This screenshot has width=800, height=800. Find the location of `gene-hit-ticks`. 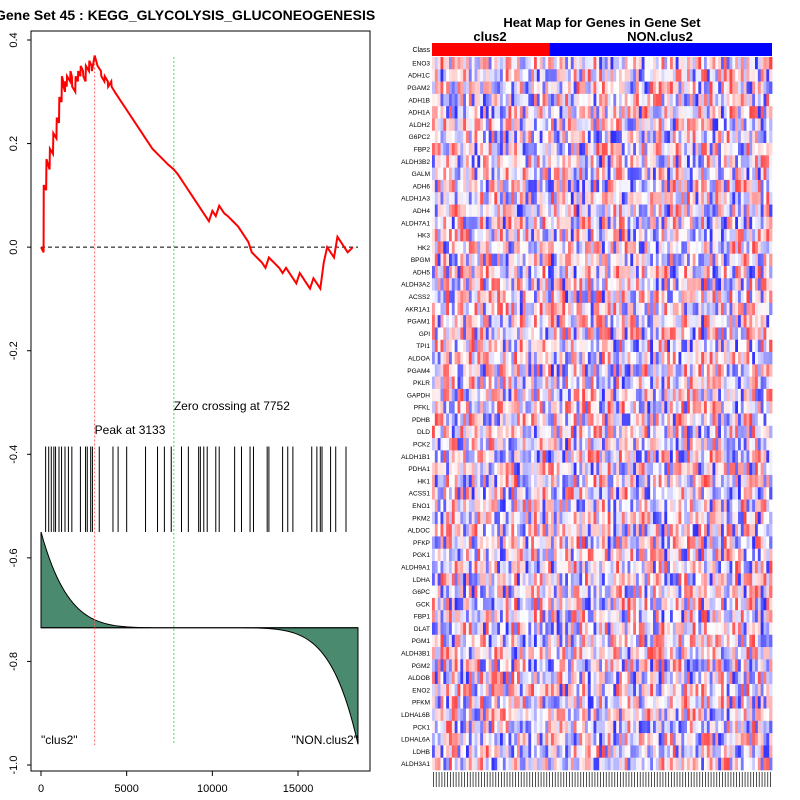

gene-hit-ticks is located at coordinates (196, 489).